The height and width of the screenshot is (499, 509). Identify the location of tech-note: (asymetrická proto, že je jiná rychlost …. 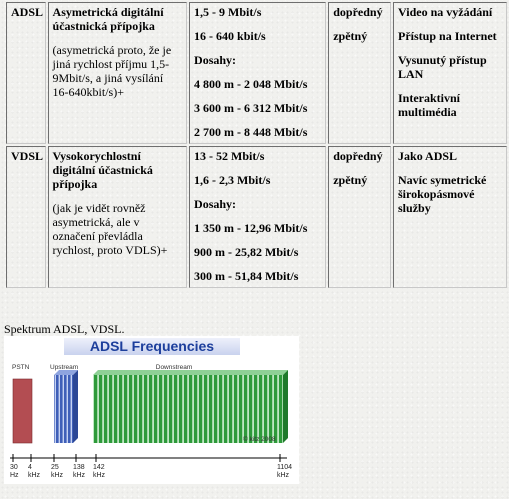
(112, 71).